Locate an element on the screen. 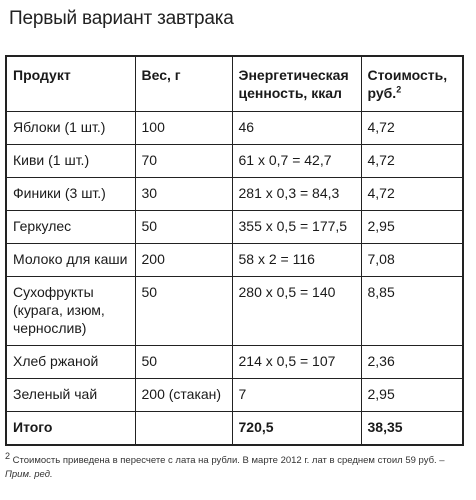 The image size is (476, 500). table-row: Яблоки (1 шт.) 100 46 4,72 is located at coordinates (234, 128).